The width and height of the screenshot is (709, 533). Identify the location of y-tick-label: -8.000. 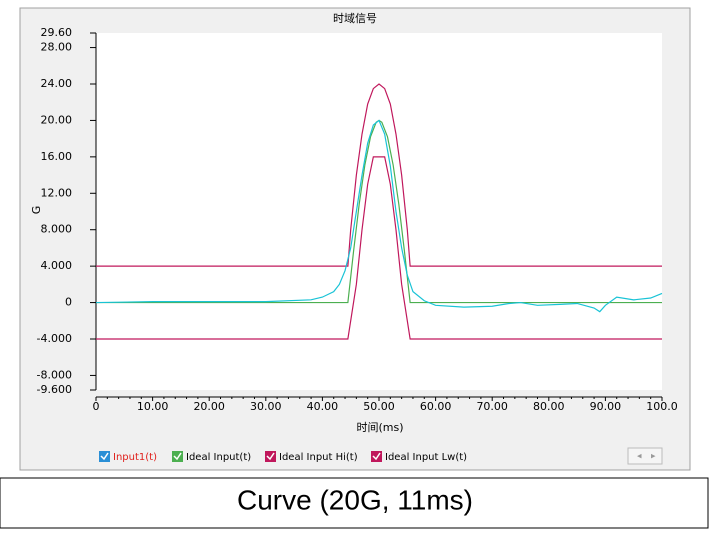
(54, 374).